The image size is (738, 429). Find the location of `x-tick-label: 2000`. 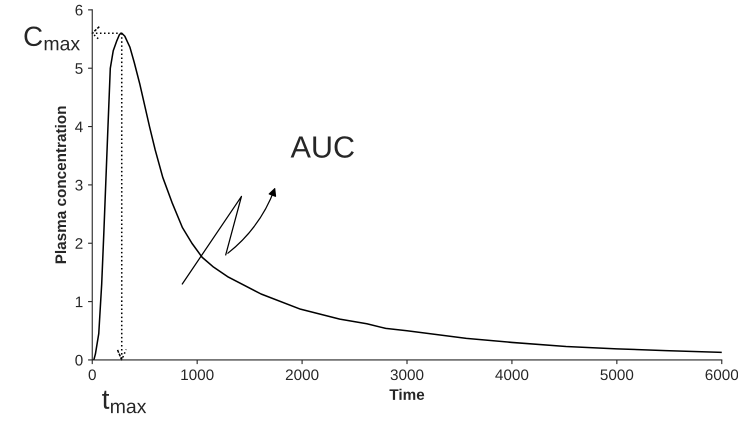

x-tick-label: 2000 is located at coordinates (302, 374).